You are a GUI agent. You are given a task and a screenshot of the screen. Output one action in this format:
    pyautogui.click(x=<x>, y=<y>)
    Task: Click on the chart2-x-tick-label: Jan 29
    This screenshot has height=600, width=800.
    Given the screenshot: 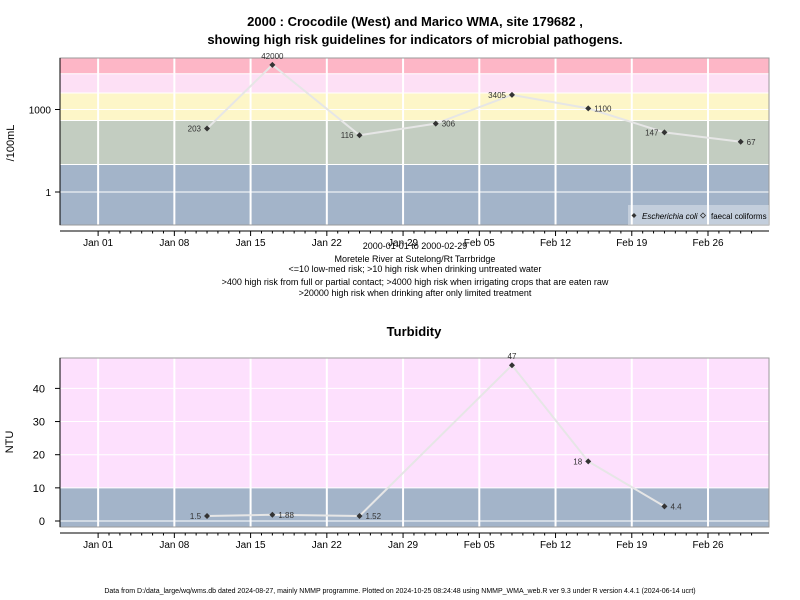 What is the action you would take?
    pyautogui.click(x=403, y=545)
    